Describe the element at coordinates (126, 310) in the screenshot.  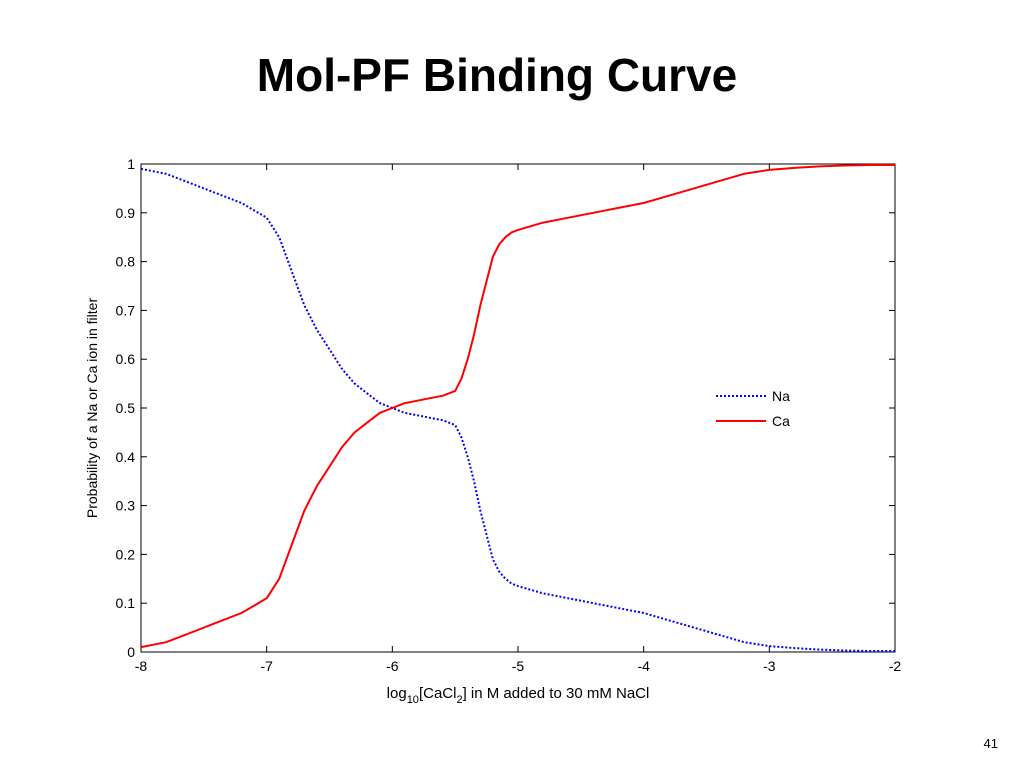
I see `y-tick-label: 0.7` at that location.